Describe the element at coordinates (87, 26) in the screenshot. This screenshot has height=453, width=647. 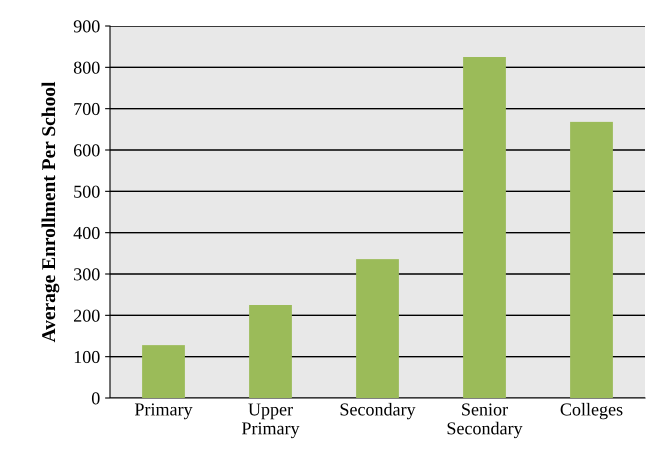
I see `y-tick-label: 900` at that location.